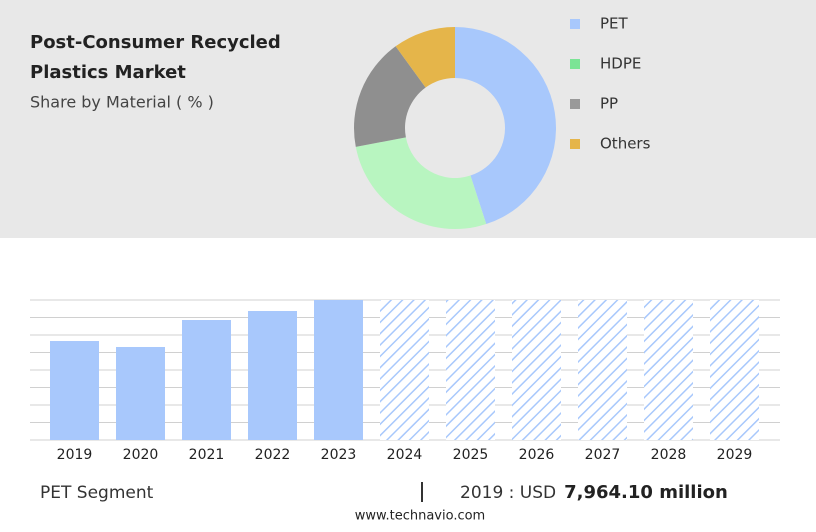  Describe the element at coordinates (141, 455) in the screenshot. I see `x-tick-label: 2020` at that location.